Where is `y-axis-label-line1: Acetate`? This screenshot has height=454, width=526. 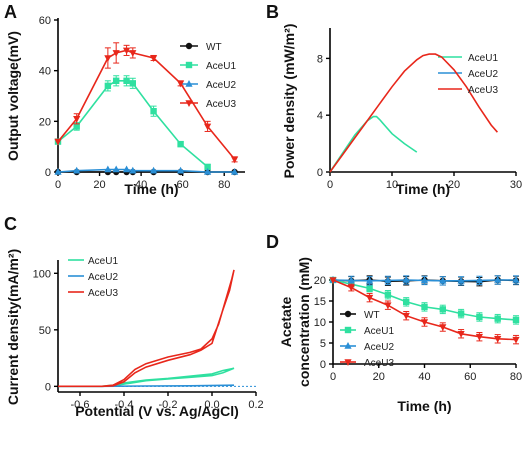
y-axis-label-line1: Acetate is located at coordinates (286, 322).